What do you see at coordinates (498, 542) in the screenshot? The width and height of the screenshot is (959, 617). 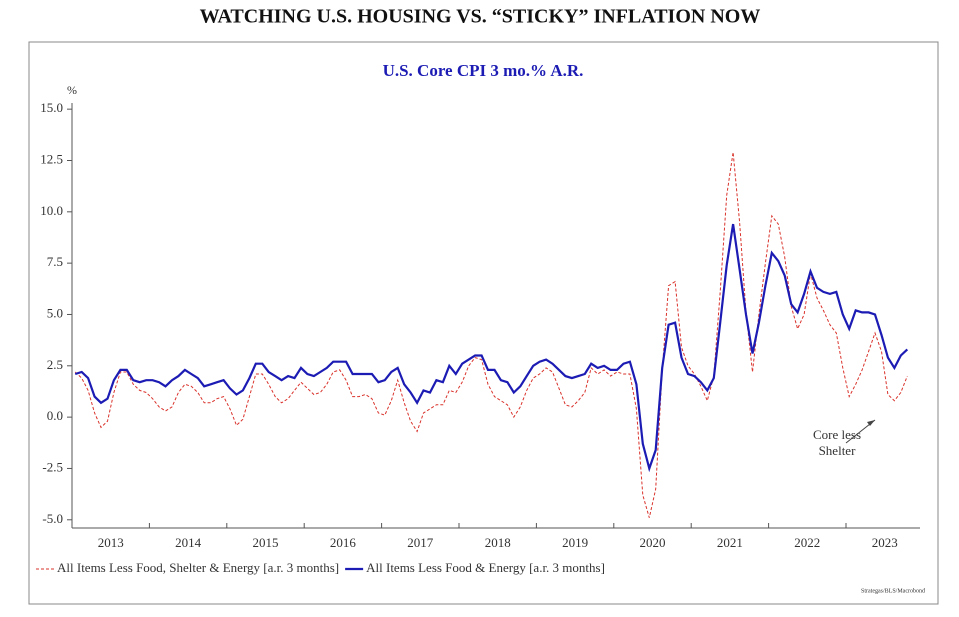 I see `x-tick-label: 2018` at bounding box center [498, 542].